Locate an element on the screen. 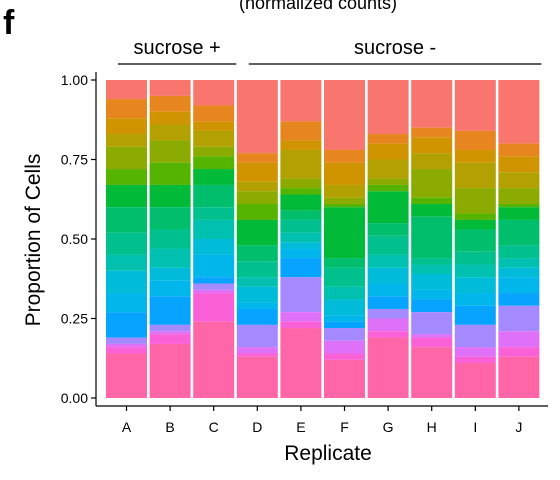 Image resolution: width=560 pixels, height=480 pixels. y-tick-label: 0.50 is located at coordinates (74, 239).